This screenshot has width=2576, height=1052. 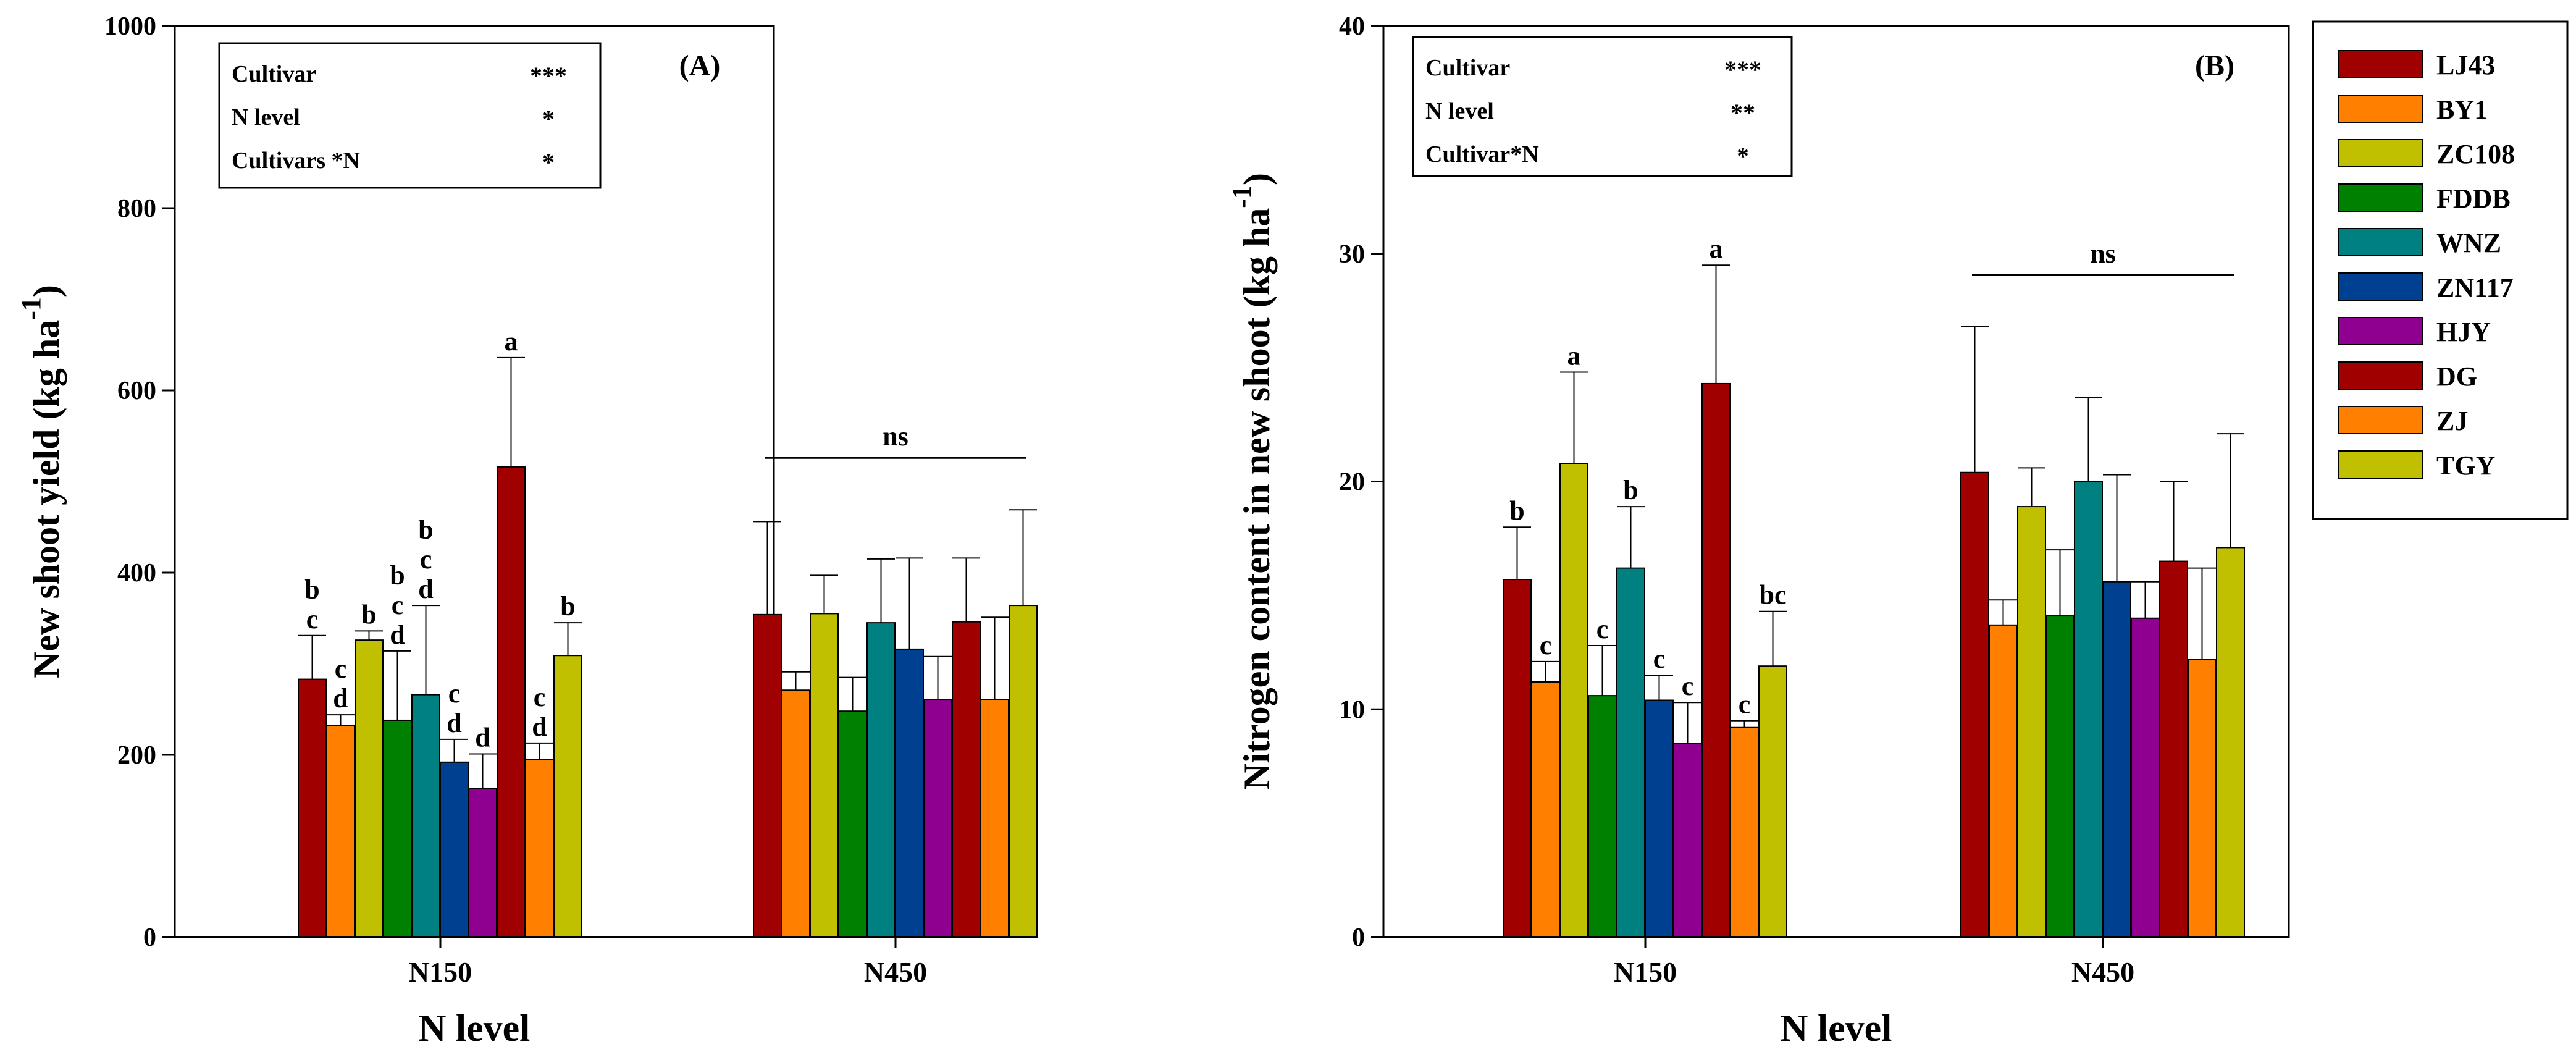 What do you see at coordinates (2473, 198) in the screenshot?
I see `legend-label-fddb: FDDB` at bounding box center [2473, 198].